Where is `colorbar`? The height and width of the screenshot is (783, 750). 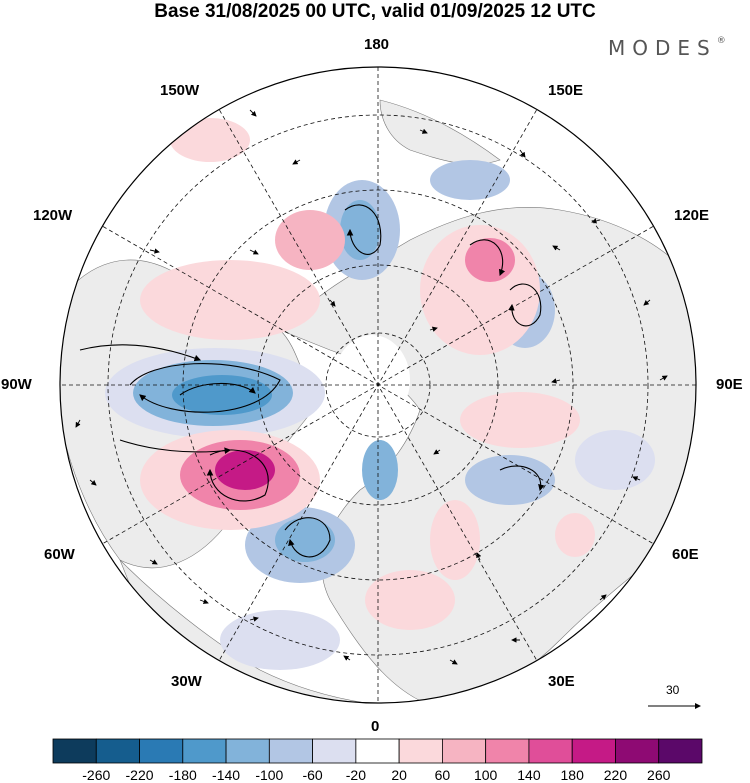 colorbar is located at coordinates (377, 751).